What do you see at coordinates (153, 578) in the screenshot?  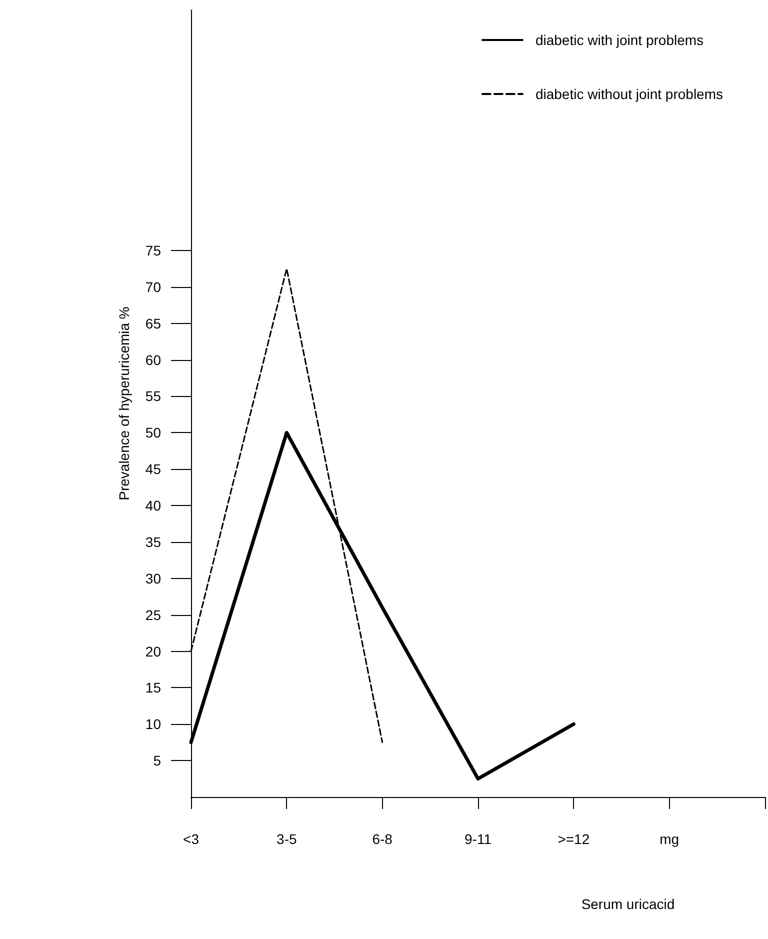 I see `y-tick-label: 30` at bounding box center [153, 578].